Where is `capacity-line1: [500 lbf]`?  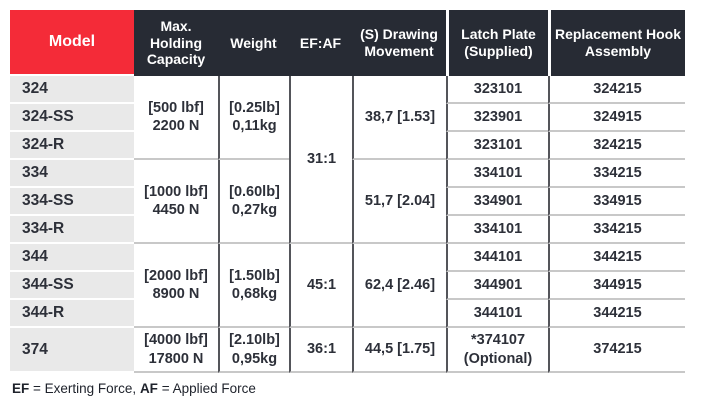
capacity-line1: [500 lbf] is located at coordinates (176, 107).